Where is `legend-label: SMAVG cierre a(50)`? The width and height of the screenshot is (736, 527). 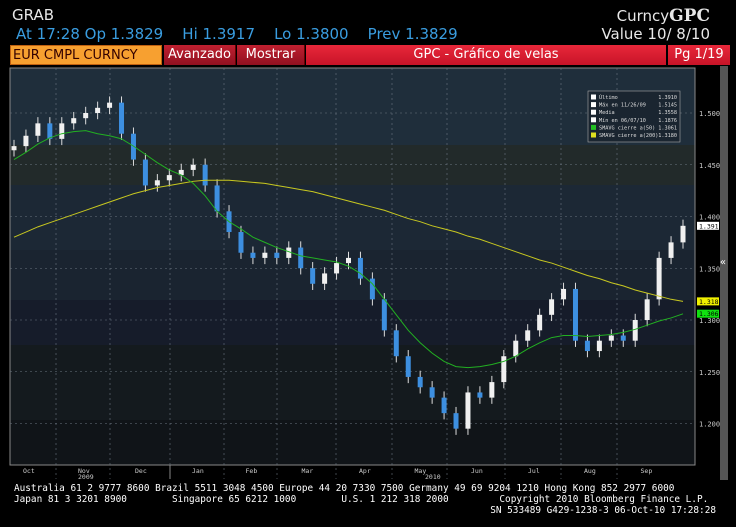
legend-label: SMAVG cierre a(50) is located at coordinates (627, 128).